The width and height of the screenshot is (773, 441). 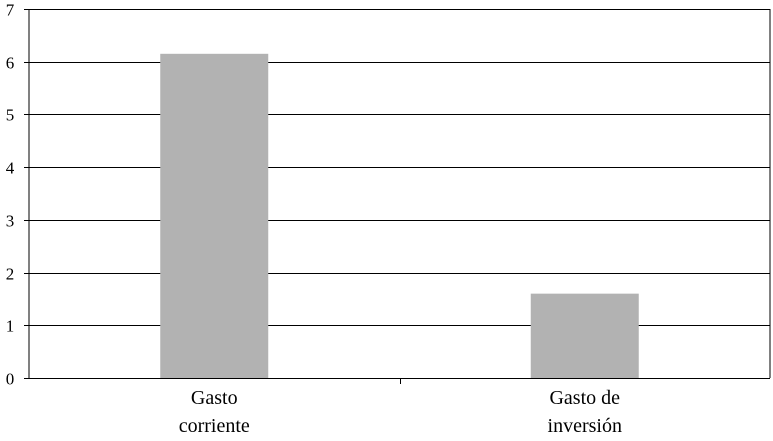 What do you see at coordinates (585, 426) in the screenshot?
I see `x-category-label-1-1: inversión` at bounding box center [585, 426].